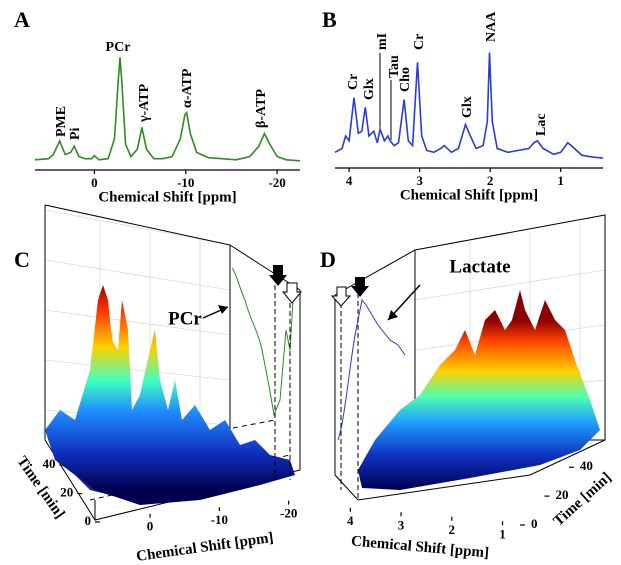  Describe the element at coordinates (479, 266) in the screenshot. I see `annotation: Lactate` at that location.